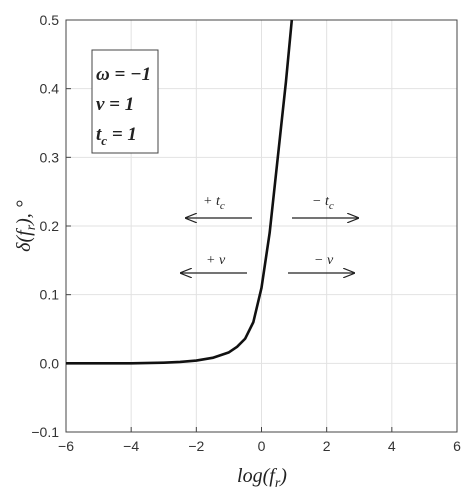  Describe the element at coordinates (262, 446) in the screenshot. I see `x-tick-label: 0` at that location.